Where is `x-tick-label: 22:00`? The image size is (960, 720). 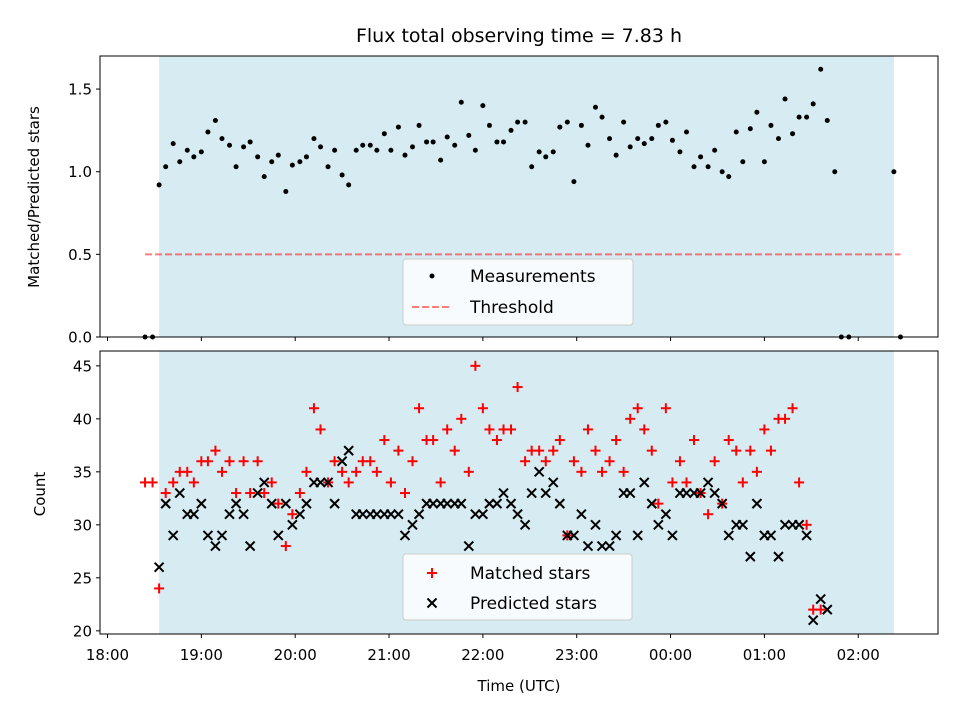 x-tick-label: 22:00 is located at coordinates (482, 655).